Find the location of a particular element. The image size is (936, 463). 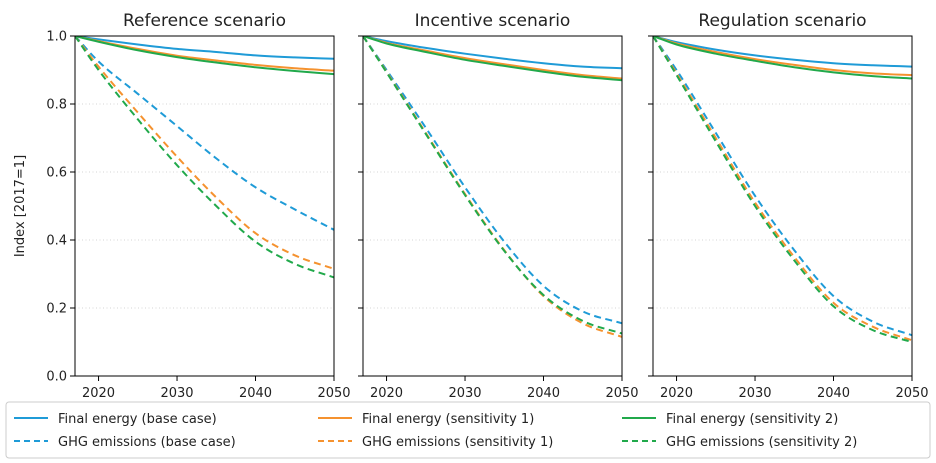

y-tick-label: 0.4 is located at coordinates (56, 241).